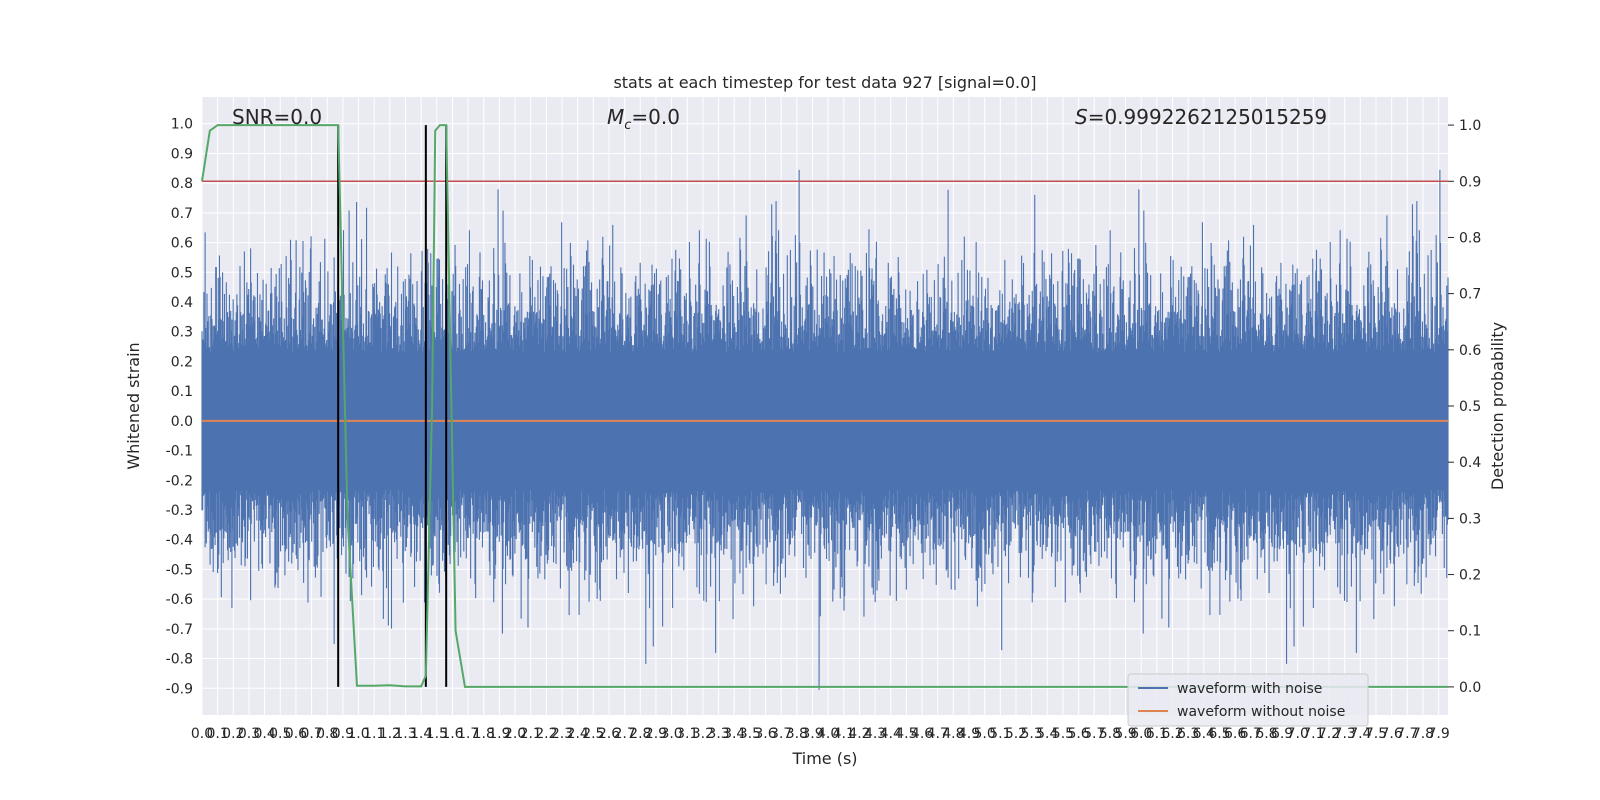 The width and height of the screenshot is (1600, 800). I want to click on x-tick-label: 5.9, so click(1125, 734).